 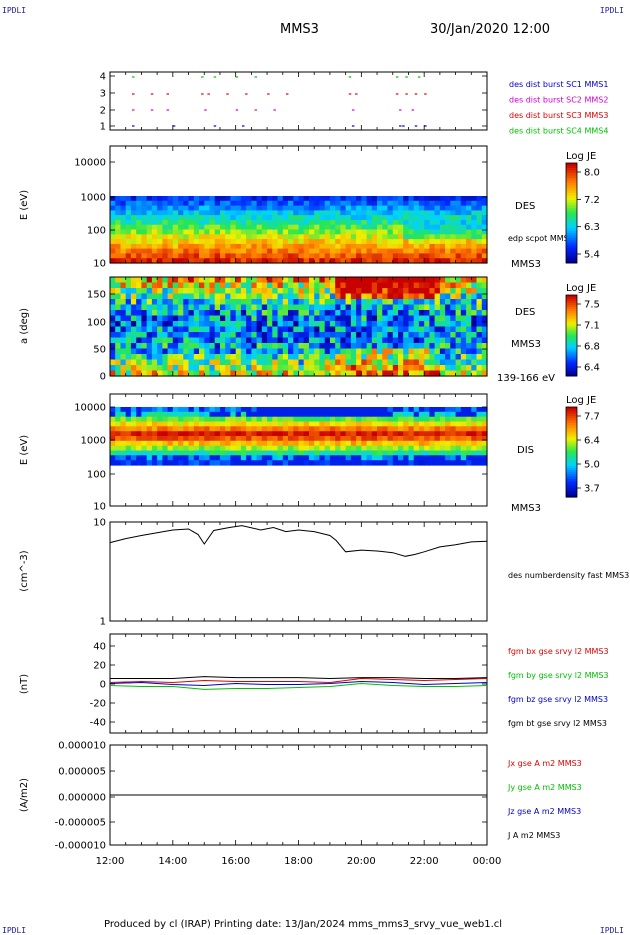 I want to click on y-axis-label: E (eV), so click(x=24, y=205).